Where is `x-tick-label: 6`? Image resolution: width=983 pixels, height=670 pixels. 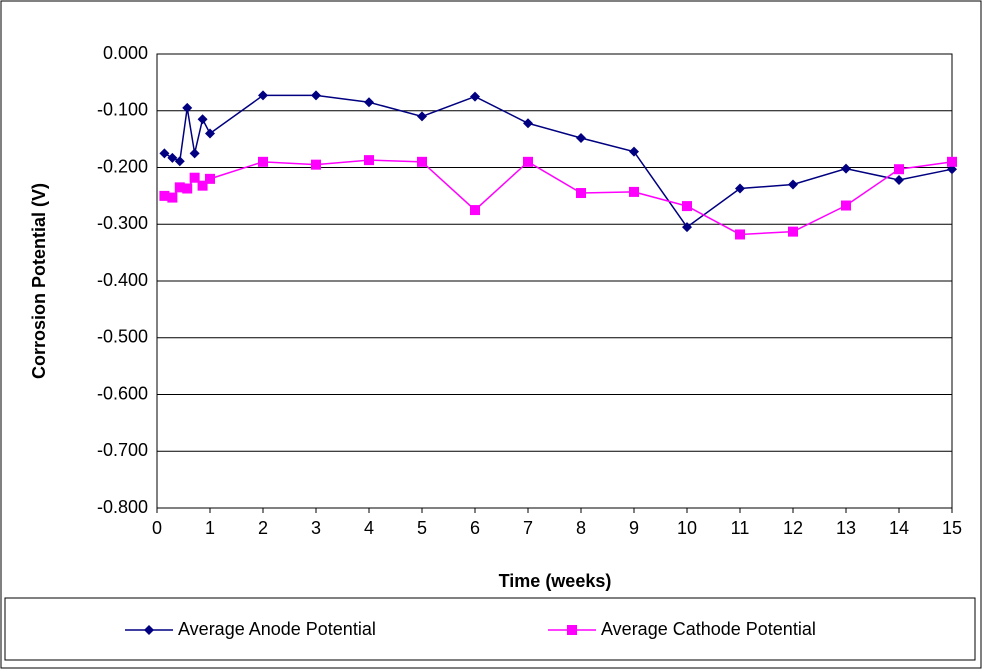
x-tick-label: 6 is located at coordinates (475, 528).